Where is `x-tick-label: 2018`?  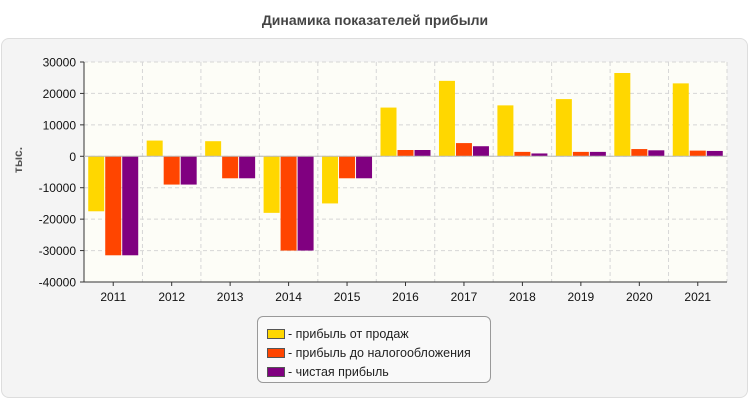 x-tick-label: 2018 is located at coordinates (522, 297).